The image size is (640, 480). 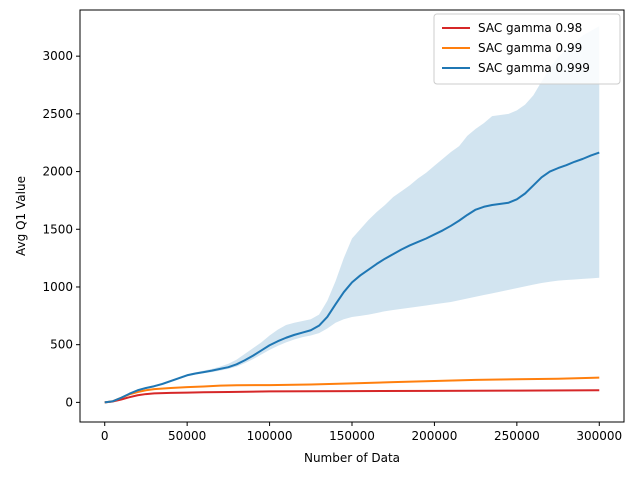 I want to click on x-tick-label: 100000, so click(x=270, y=436).